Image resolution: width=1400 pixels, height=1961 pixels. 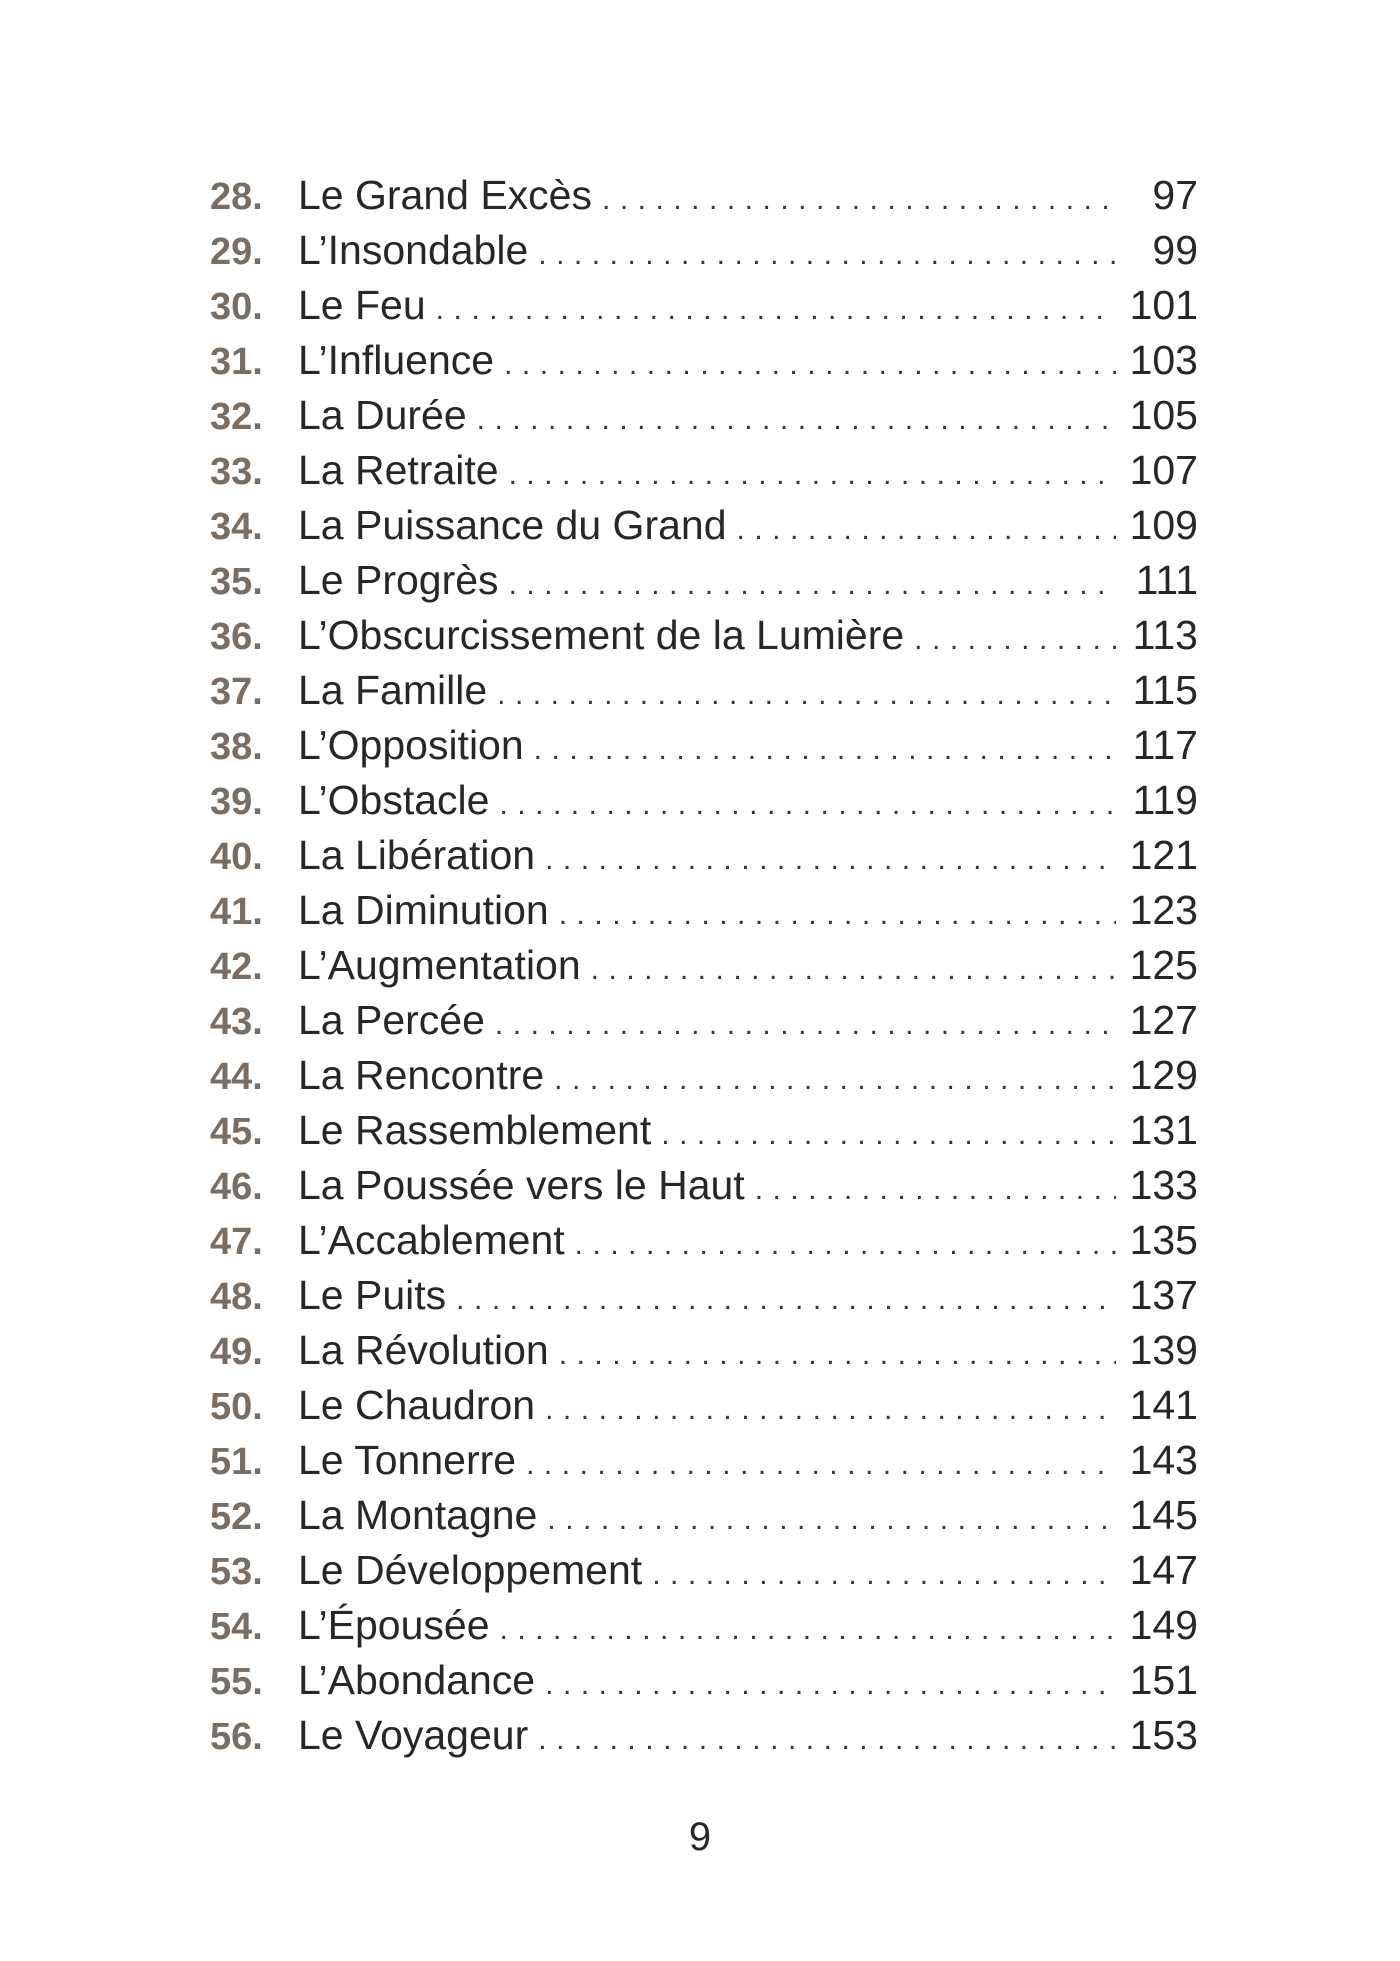 I want to click on entry-title: La Diminution, so click(x=423, y=910).